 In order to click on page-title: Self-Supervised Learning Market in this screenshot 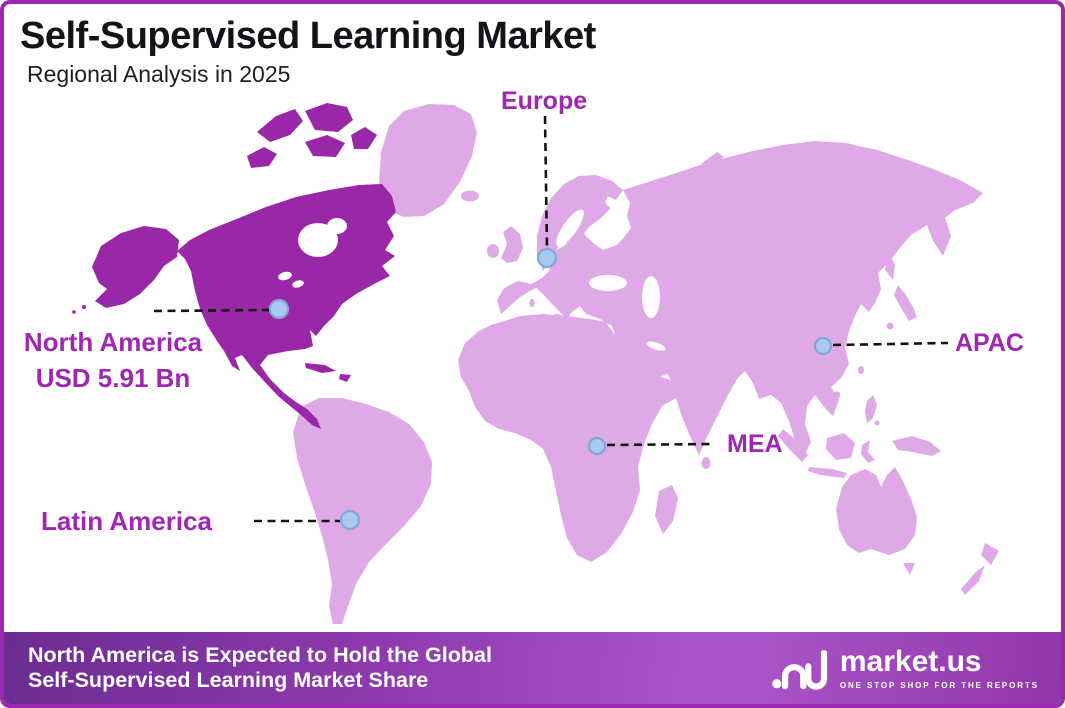, I will do `click(308, 36)`.